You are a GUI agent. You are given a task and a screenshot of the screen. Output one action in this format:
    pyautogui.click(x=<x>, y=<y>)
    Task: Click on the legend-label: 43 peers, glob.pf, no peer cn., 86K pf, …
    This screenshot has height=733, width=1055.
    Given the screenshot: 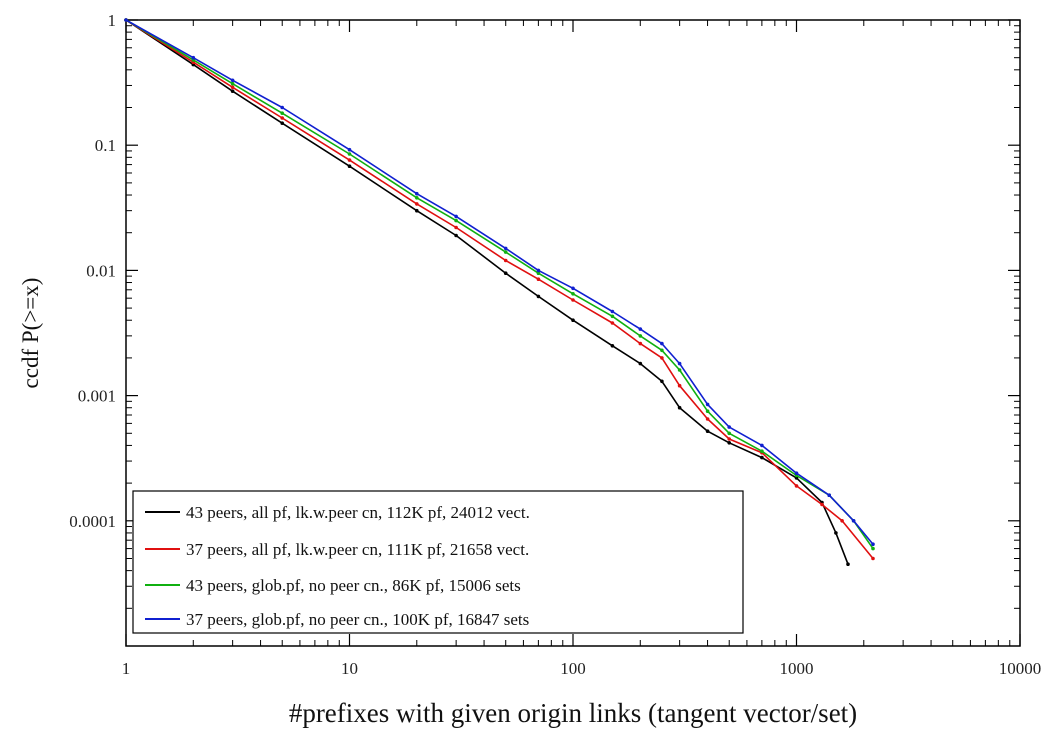 What is the action you would take?
    pyautogui.click(x=353, y=585)
    